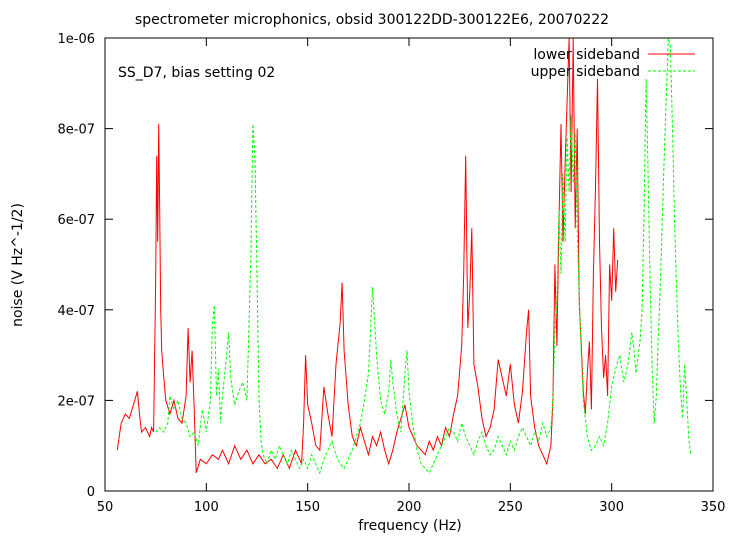 This screenshot has height=544, width=740. I want to click on y-axis-title: noise (V Hz^-1/2), so click(18, 265).